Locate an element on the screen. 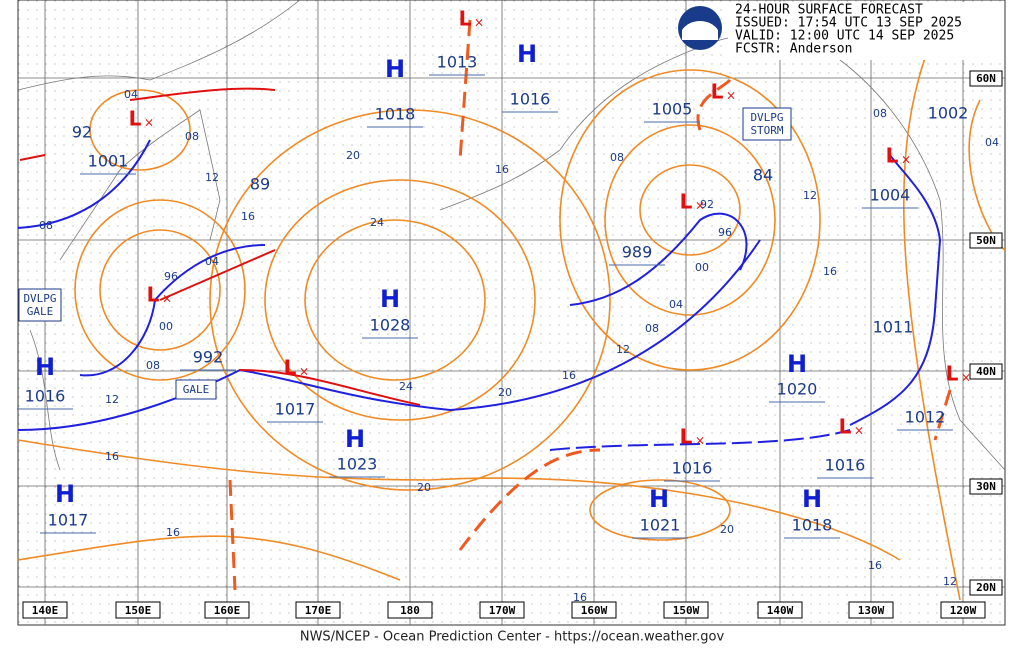  isobar-label: 04 is located at coordinates (131, 94).